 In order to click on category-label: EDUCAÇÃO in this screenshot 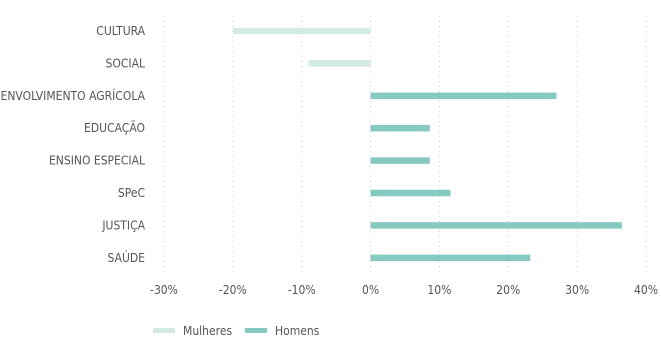, I will do `click(114, 127)`.